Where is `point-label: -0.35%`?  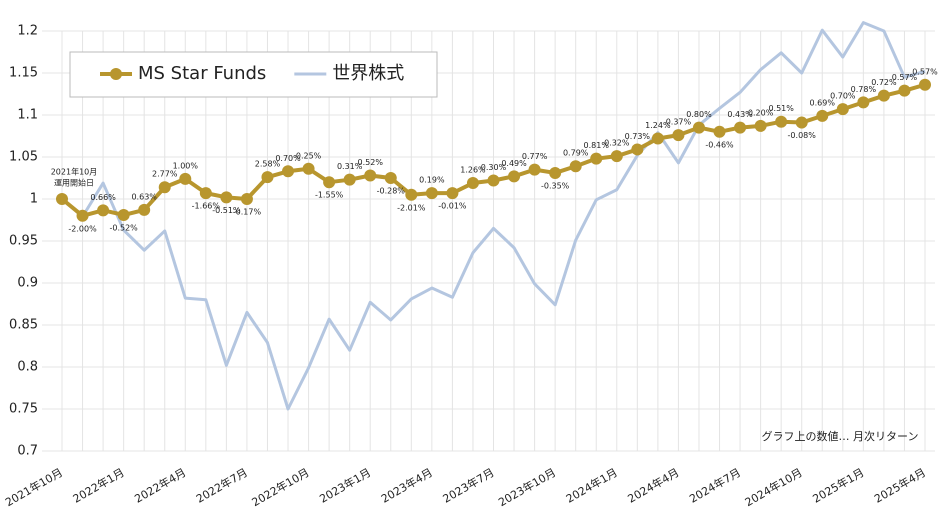 point-label: -0.35% is located at coordinates (555, 185).